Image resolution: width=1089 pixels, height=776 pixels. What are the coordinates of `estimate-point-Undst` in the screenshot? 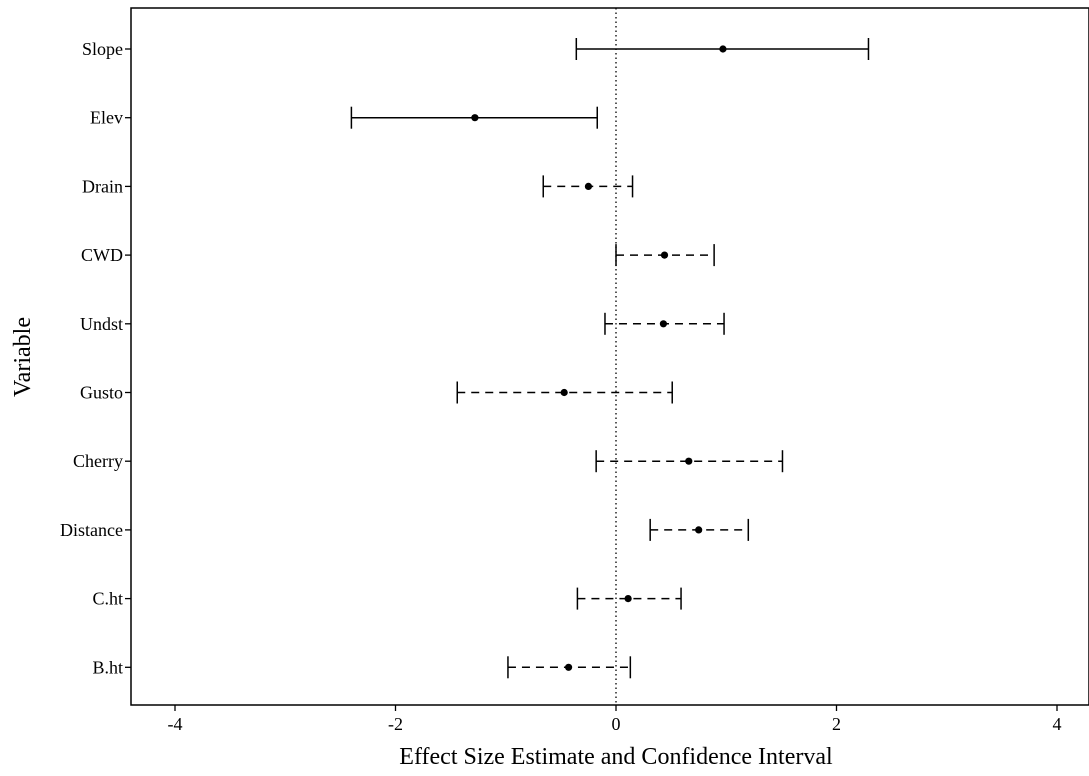 It's located at (663, 324).